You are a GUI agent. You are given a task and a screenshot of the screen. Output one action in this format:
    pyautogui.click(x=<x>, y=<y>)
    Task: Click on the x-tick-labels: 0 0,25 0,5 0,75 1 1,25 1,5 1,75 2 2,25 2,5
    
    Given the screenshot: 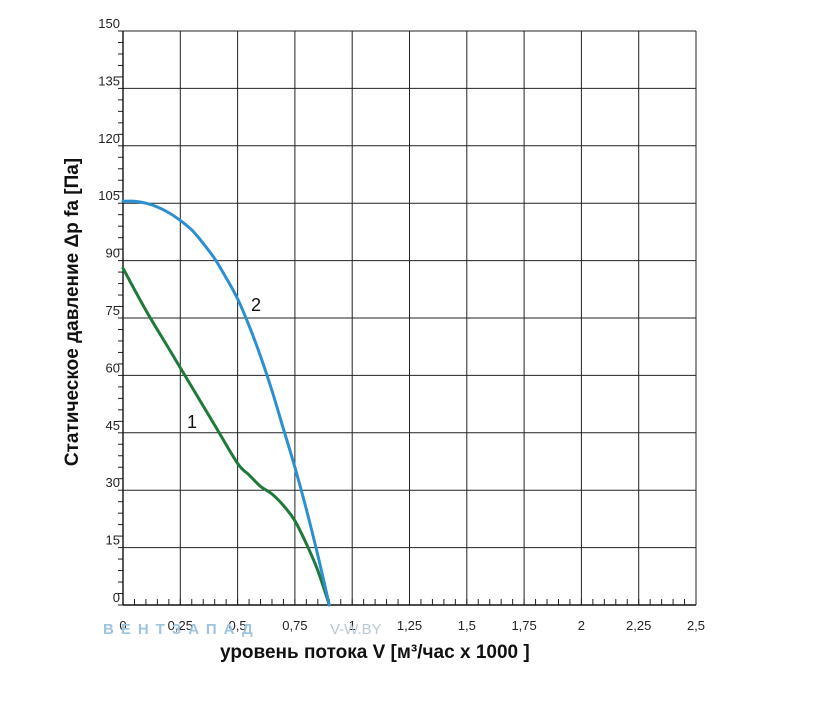 What is the action you would take?
    pyautogui.click(x=412, y=625)
    